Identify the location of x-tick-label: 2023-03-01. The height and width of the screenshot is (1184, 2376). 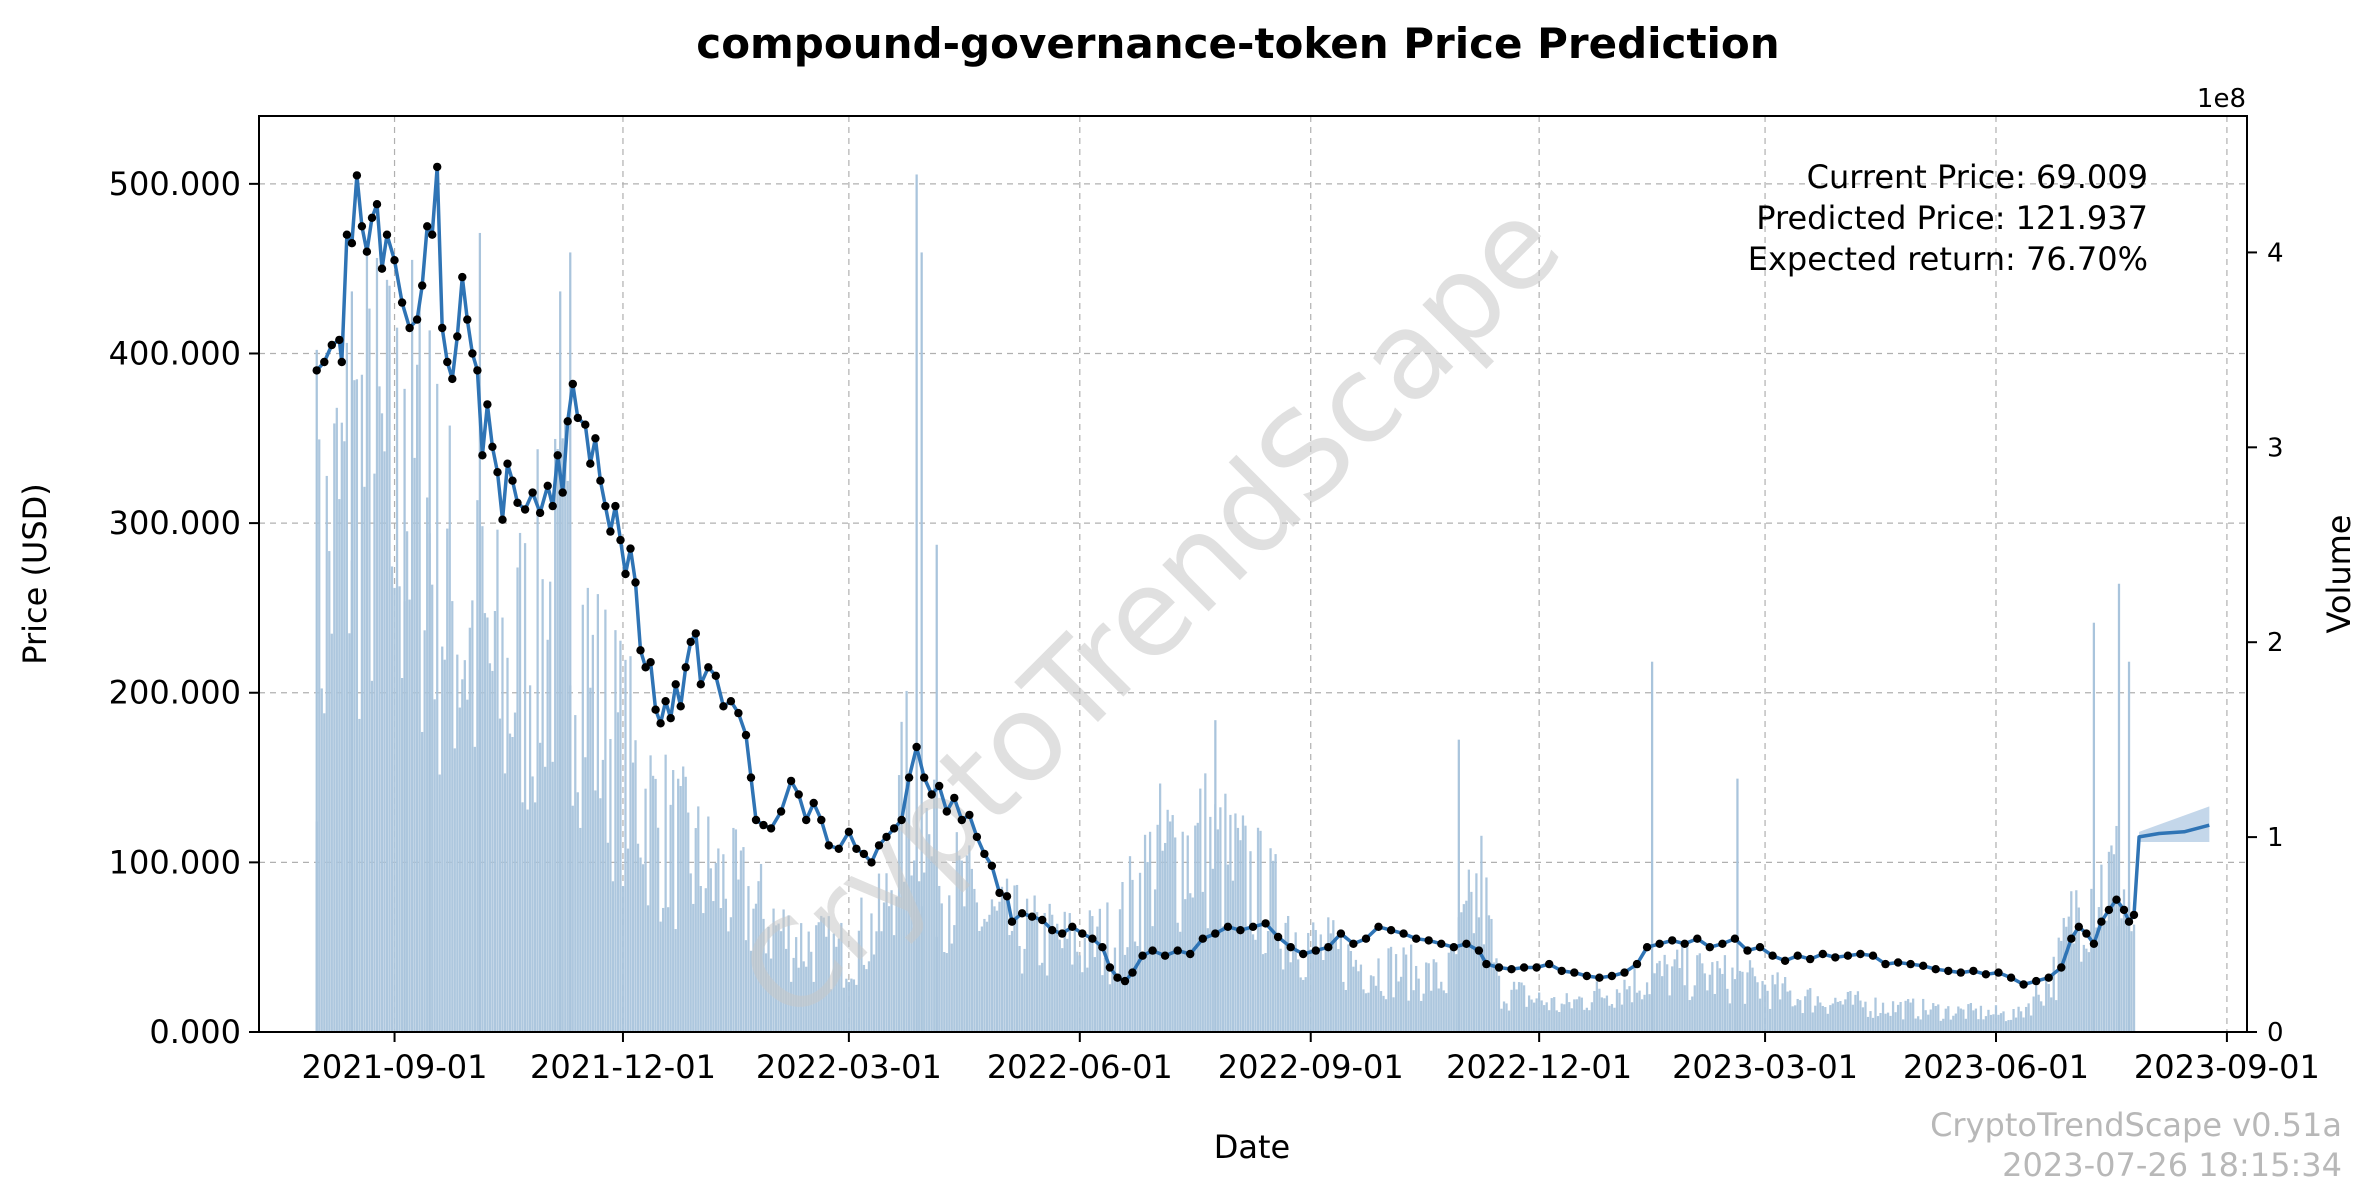
(1765, 1067).